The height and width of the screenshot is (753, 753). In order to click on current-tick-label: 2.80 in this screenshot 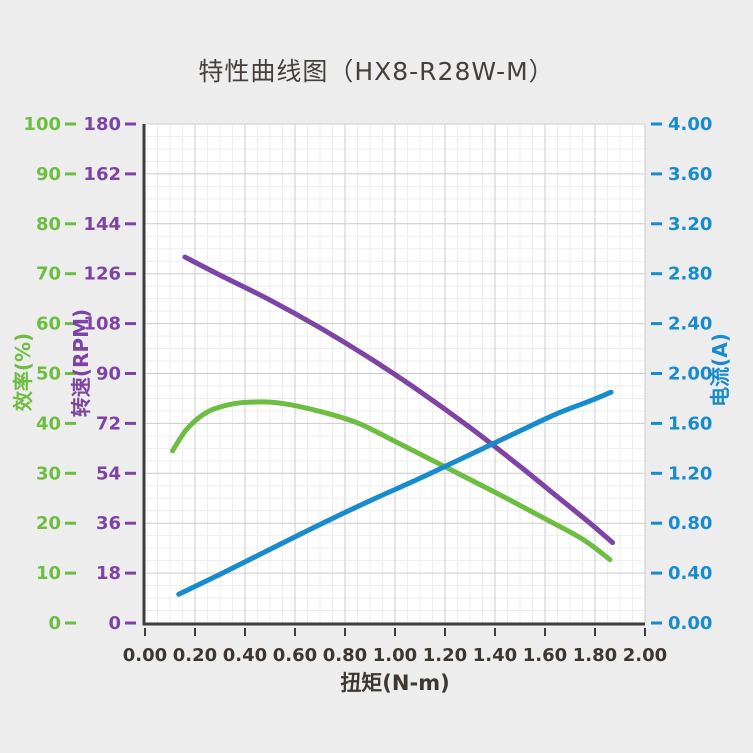, I will do `click(690, 274)`.